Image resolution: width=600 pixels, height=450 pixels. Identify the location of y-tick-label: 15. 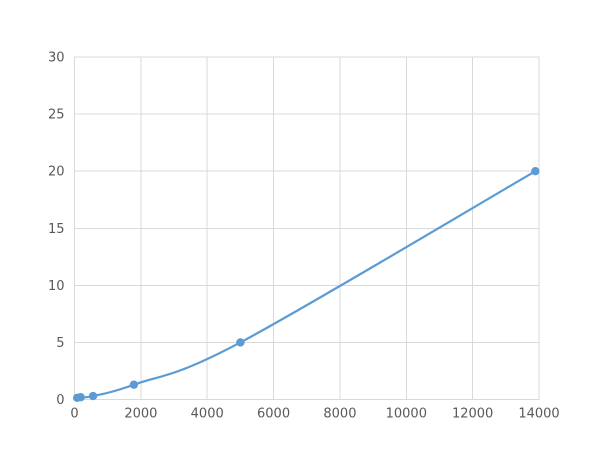
(56, 229).